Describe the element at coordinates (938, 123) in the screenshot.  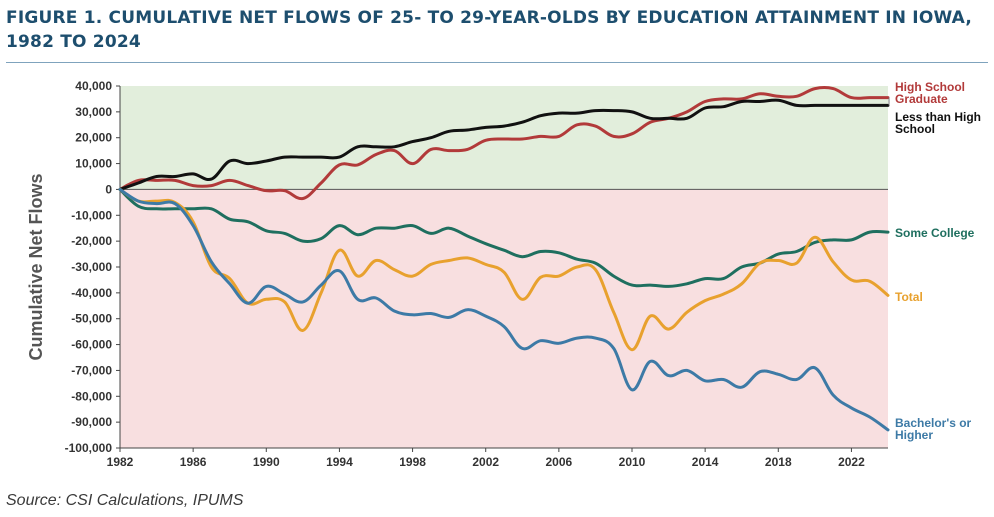
I see `series-label-less-than-high-school: Less than High School` at that location.